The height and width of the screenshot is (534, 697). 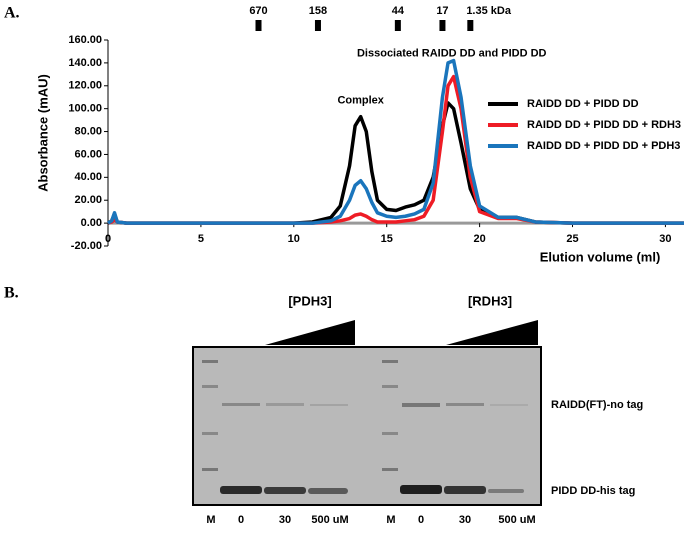 What do you see at coordinates (294, 239) in the screenshot?
I see `x-tick-label: 10` at bounding box center [294, 239].